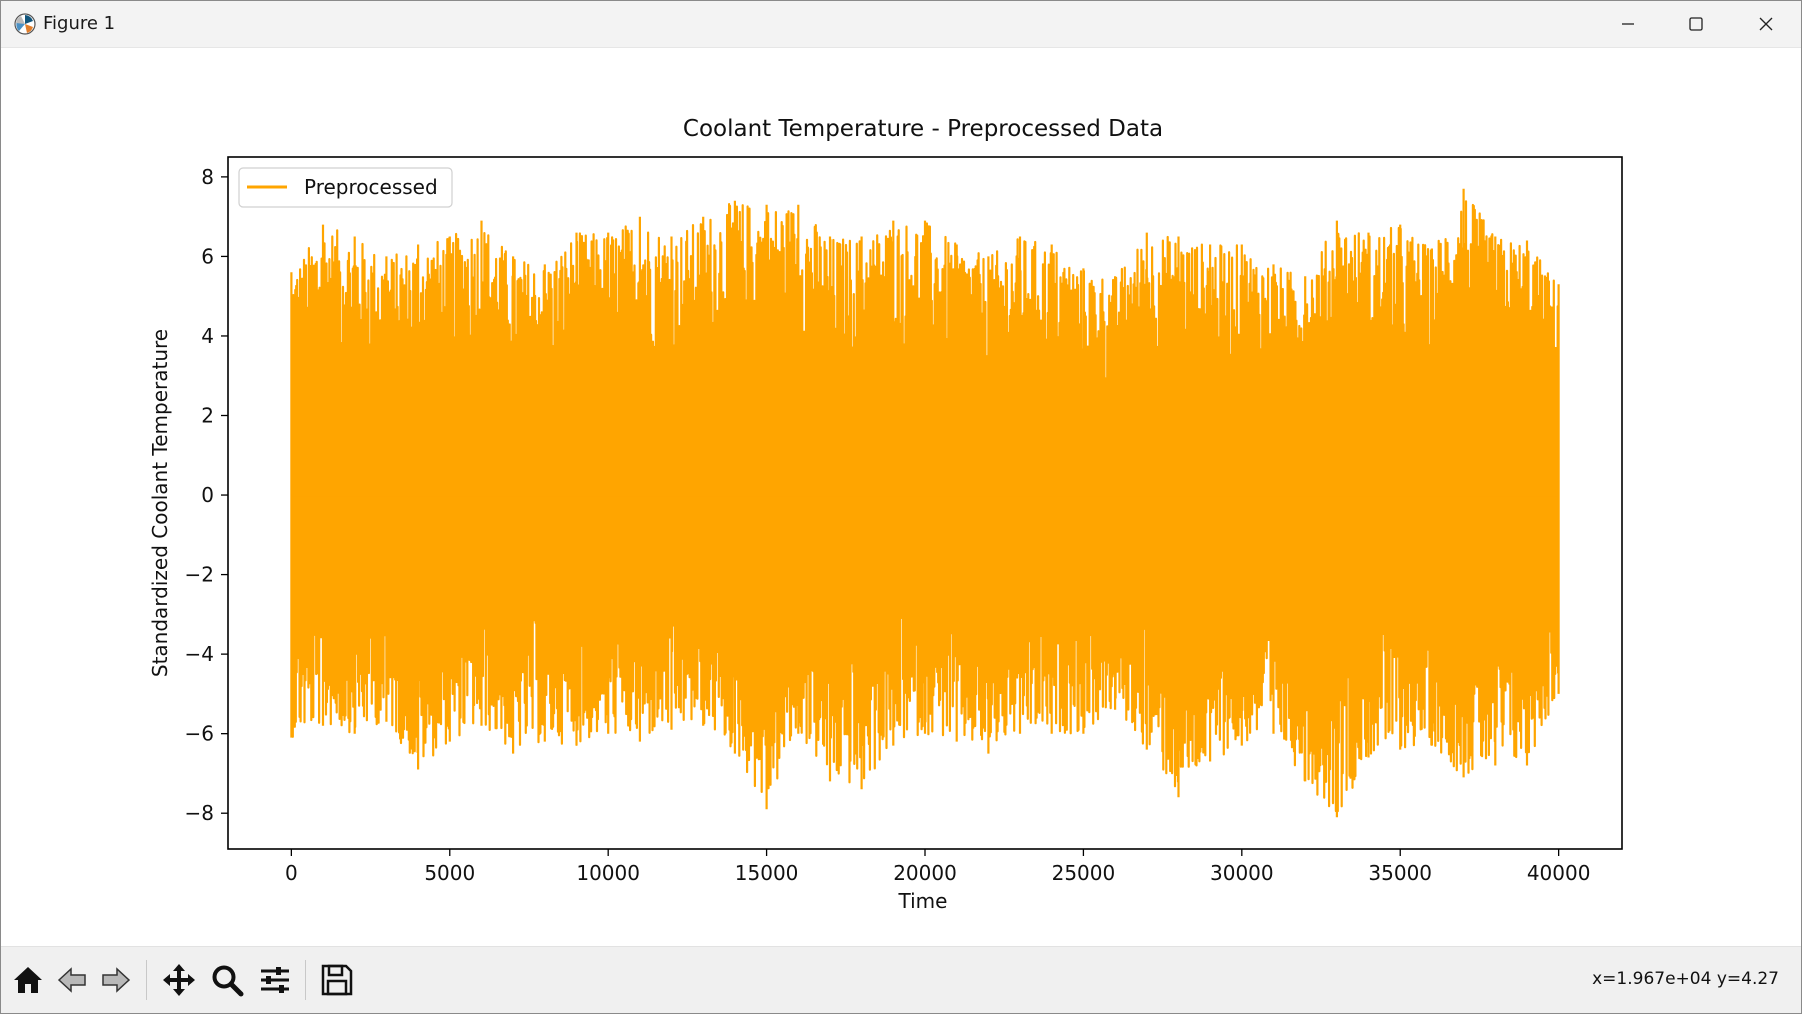 This screenshot has width=1802, height=1014. Describe the element at coordinates (1685, 979) in the screenshot. I see `cursor-coordinates: x=1.967e+04 y=4.27` at that location.